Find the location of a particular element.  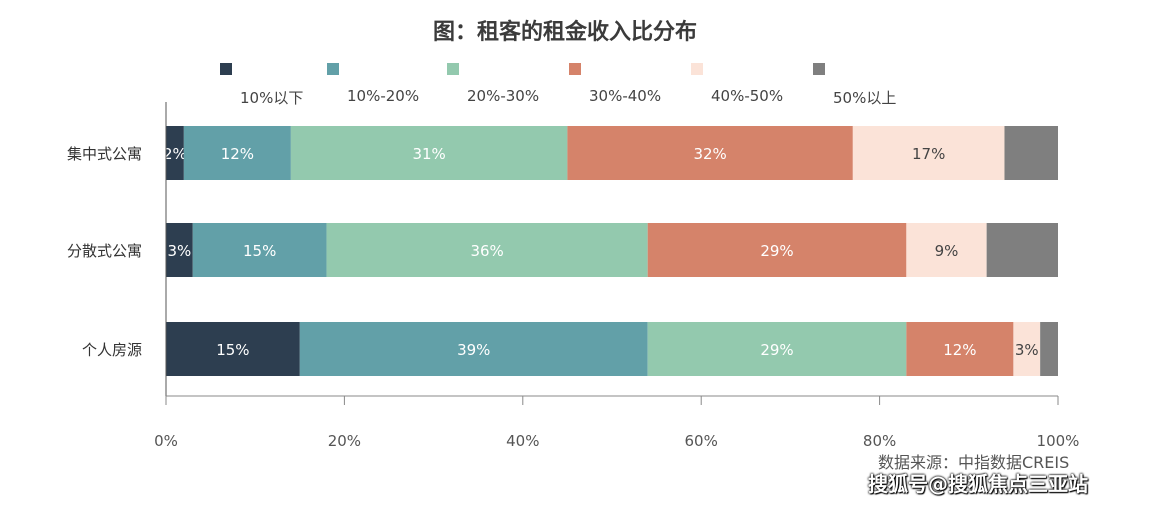

bar-data-label: 17% is located at coordinates (928, 154).